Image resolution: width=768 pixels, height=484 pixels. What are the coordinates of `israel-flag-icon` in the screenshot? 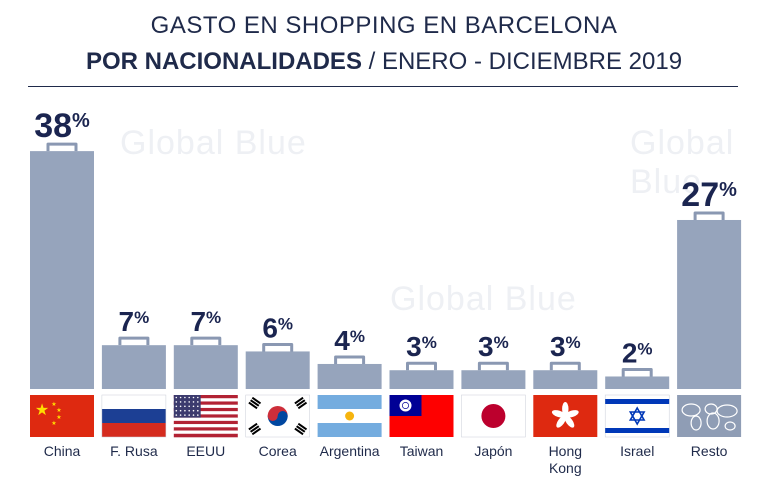 It's located at (637, 416).